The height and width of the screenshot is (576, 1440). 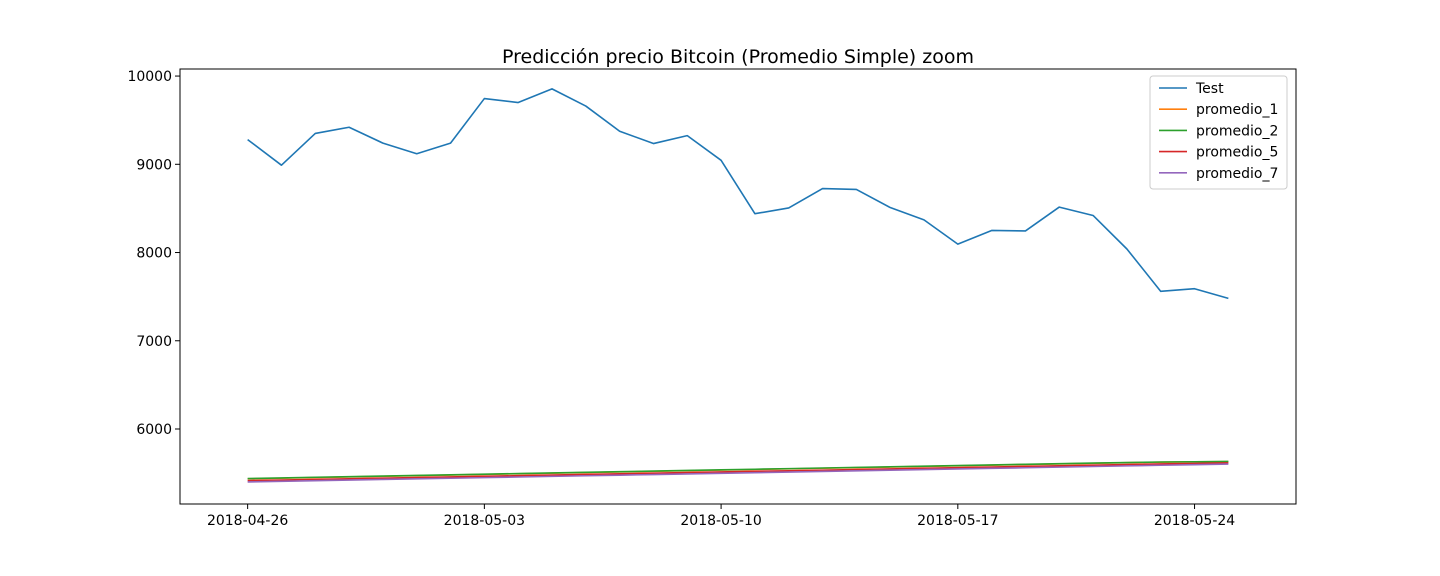 What do you see at coordinates (1209, 89) in the screenshot?
I see `legend-label: Test` at bounding box center [1209, 89].